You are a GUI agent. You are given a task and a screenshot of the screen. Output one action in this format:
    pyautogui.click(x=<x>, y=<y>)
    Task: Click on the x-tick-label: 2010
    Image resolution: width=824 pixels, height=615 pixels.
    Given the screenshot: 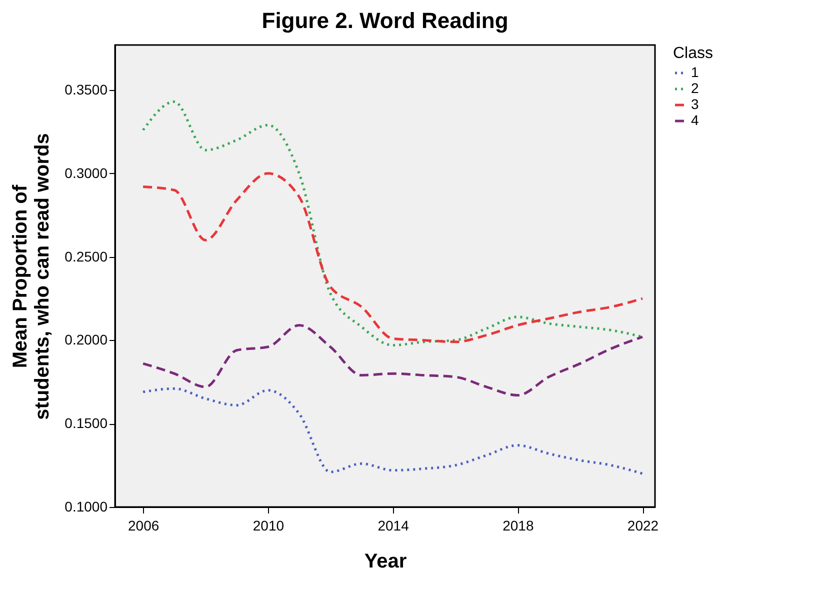 What is the action you would take?
    pyautogui.click(x=268, y=526)
    